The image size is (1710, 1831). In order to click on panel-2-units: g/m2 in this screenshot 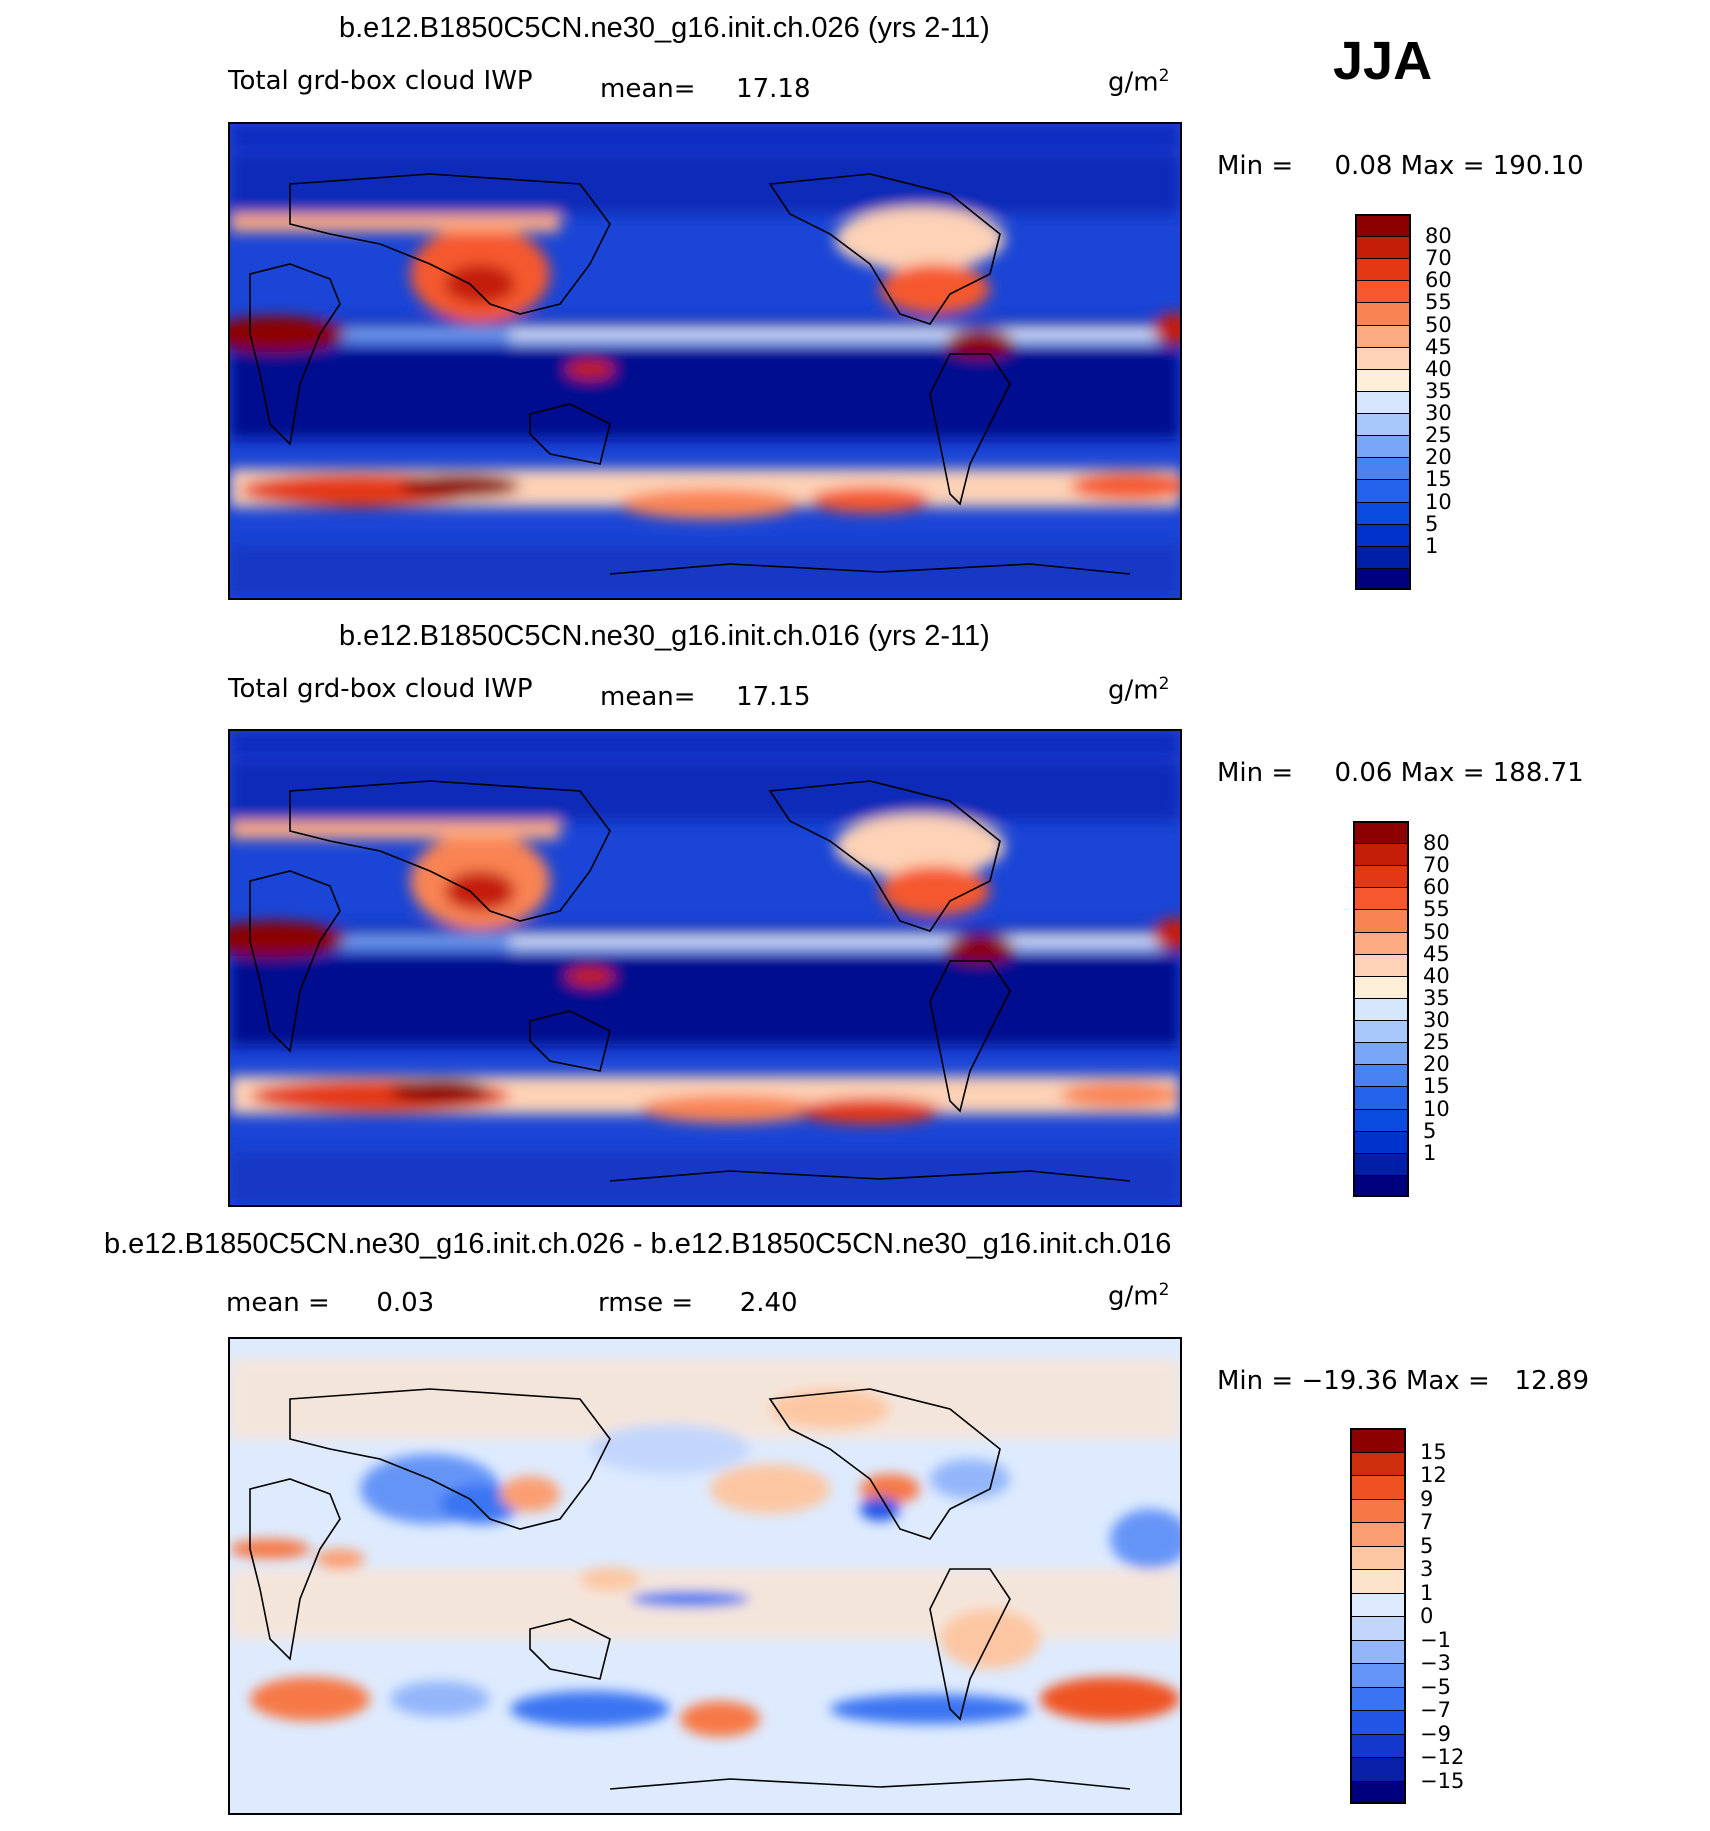, I will do `click(1138, 690)`.